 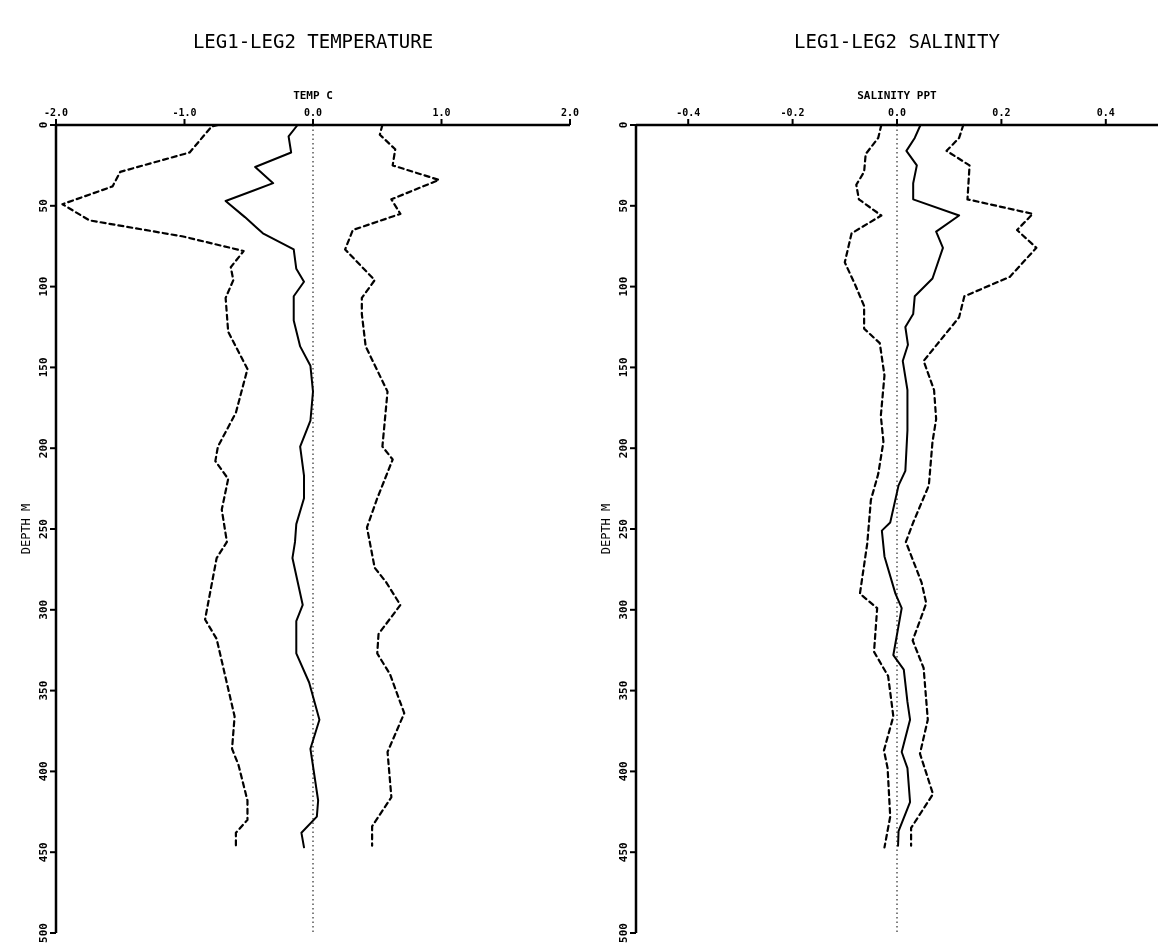 What do you see at coordinates (313, 95) in the screenshot?
I see `x-axis-title: TEMP C` at bounding box center [313, 95].